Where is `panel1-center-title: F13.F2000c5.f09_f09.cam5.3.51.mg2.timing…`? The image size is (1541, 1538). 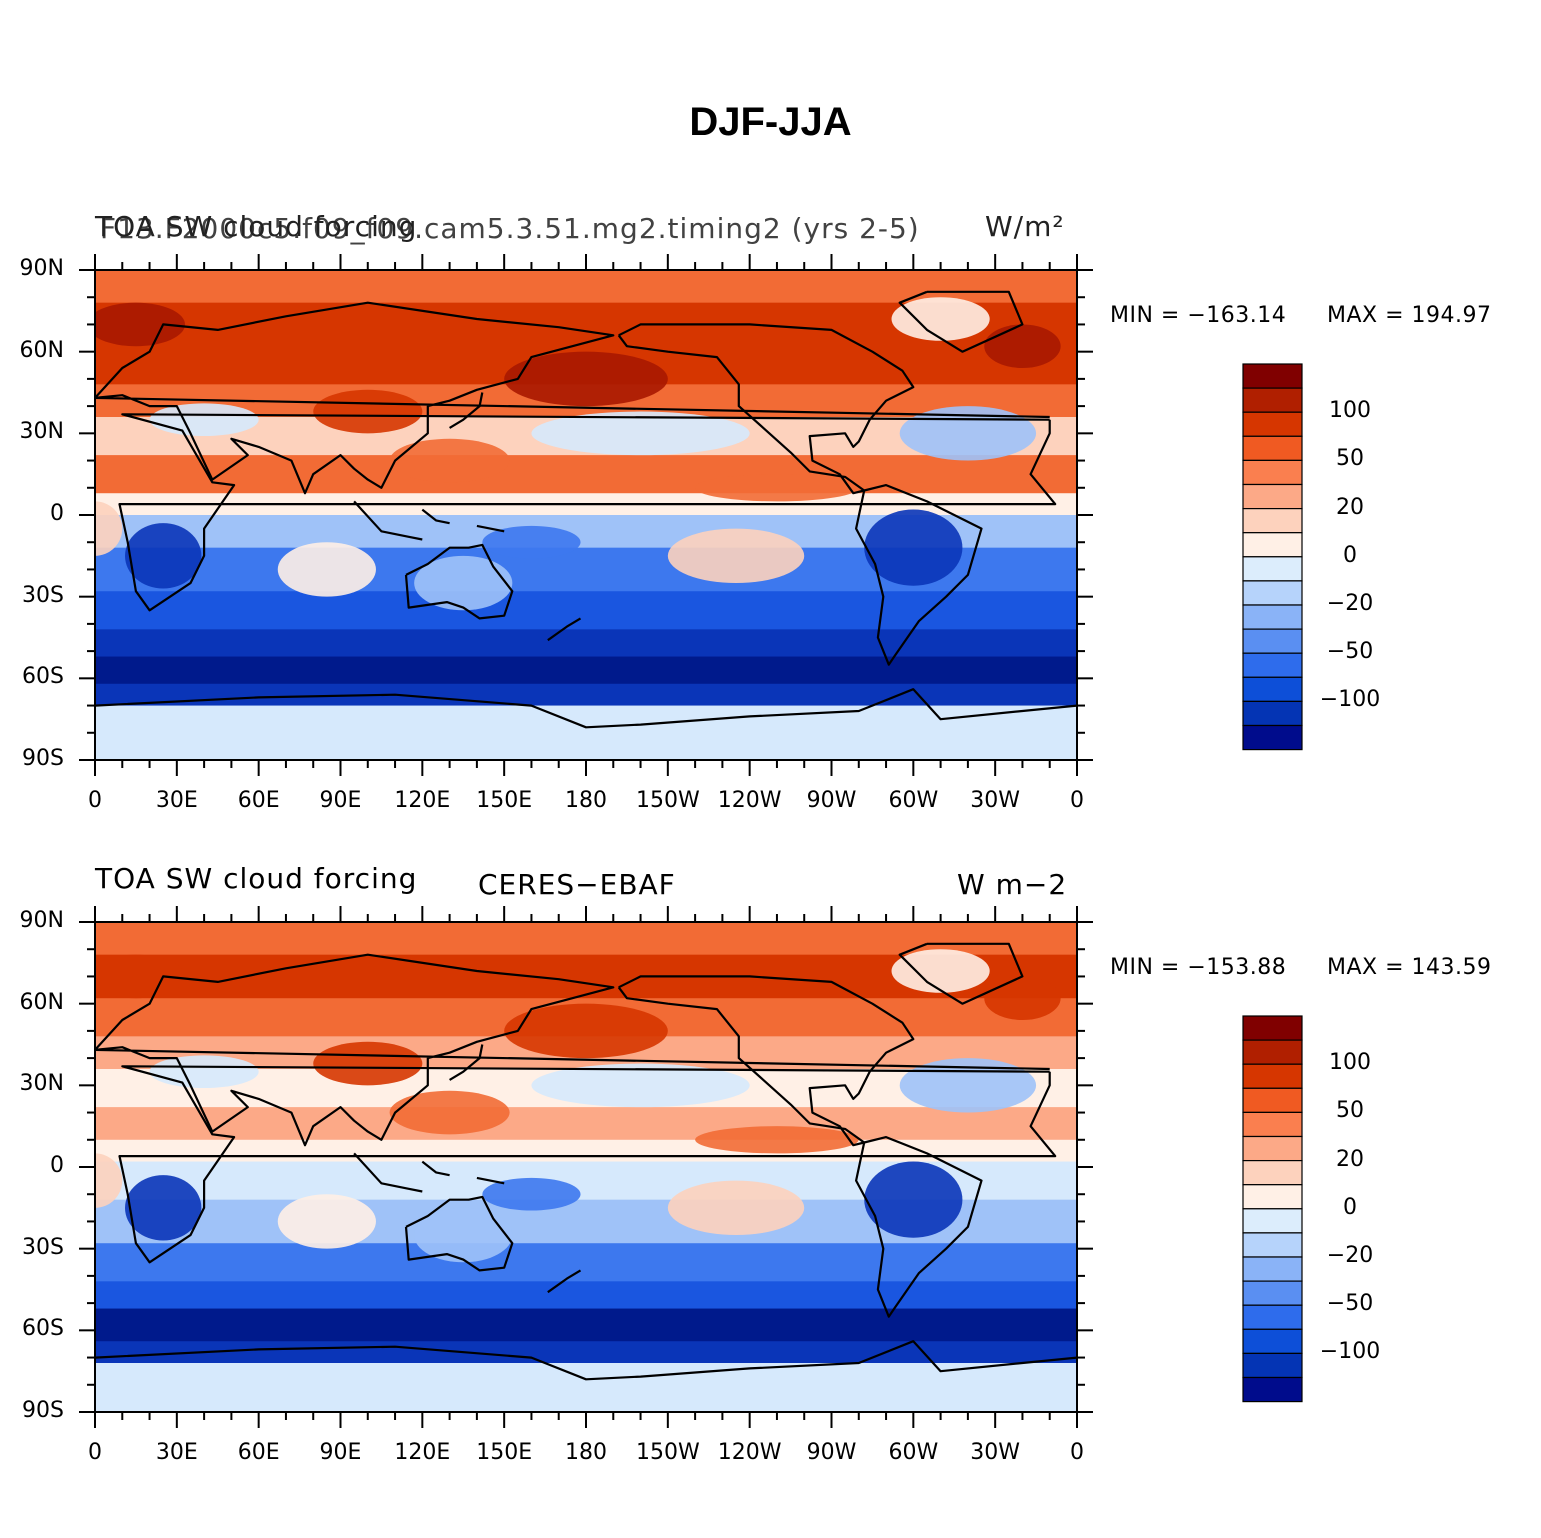 panel1-center-title: F13.F2000c5.f09_f09.cam5.3.51.mg2.timing… is located at coordinates (510, 228).